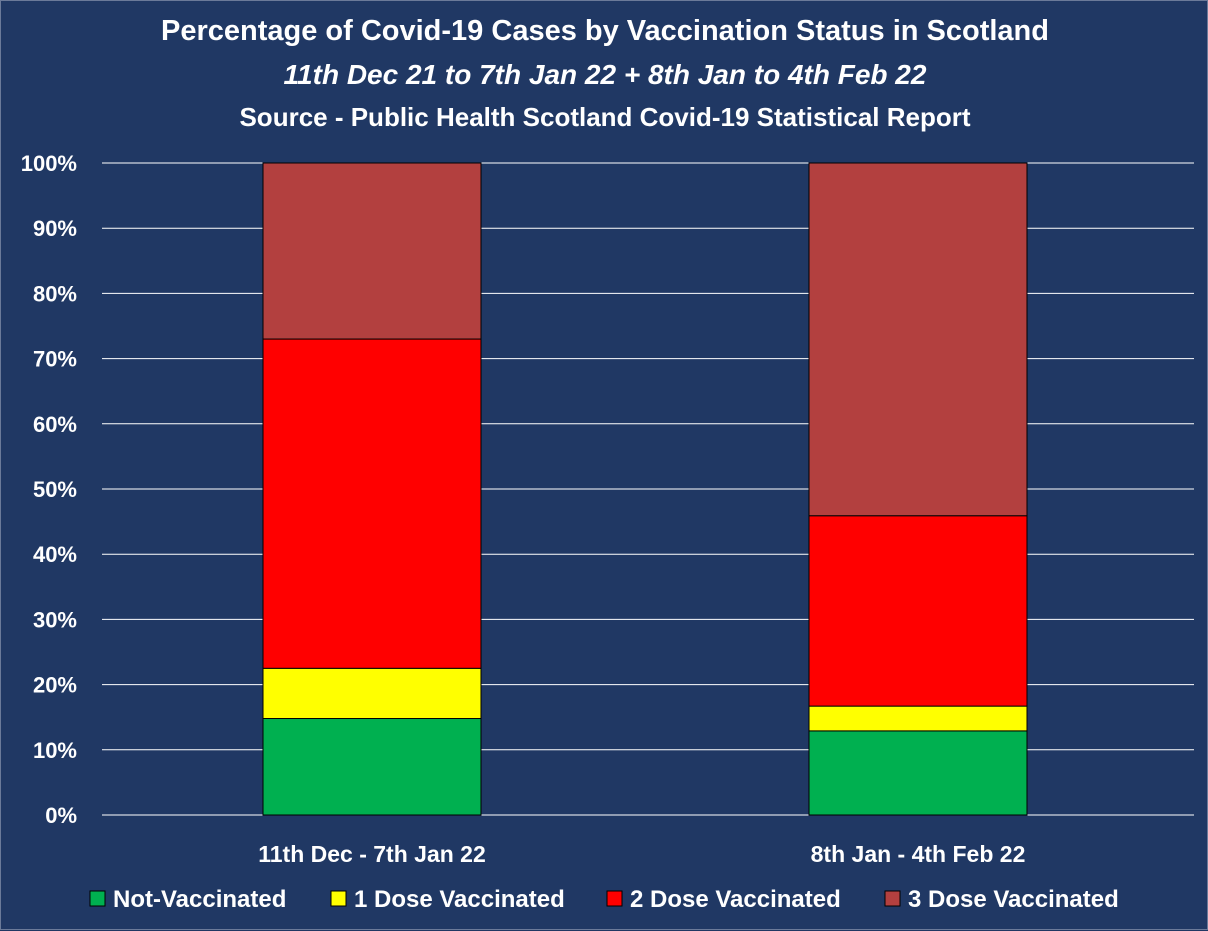  I want to click on x-category-label: 8th Jan - 4th Feb 22, so click(918, 854).